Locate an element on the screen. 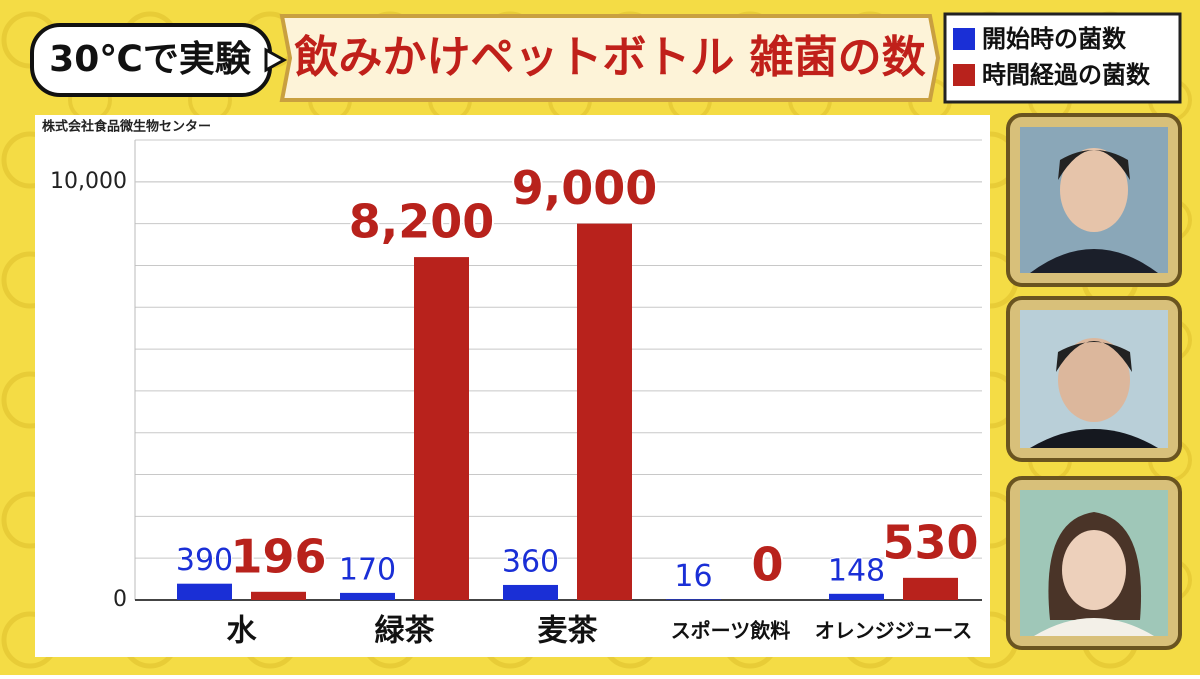  title-banner: 飲みかけペットボトル 雑菌の数 is located at coordinates (610, 58).